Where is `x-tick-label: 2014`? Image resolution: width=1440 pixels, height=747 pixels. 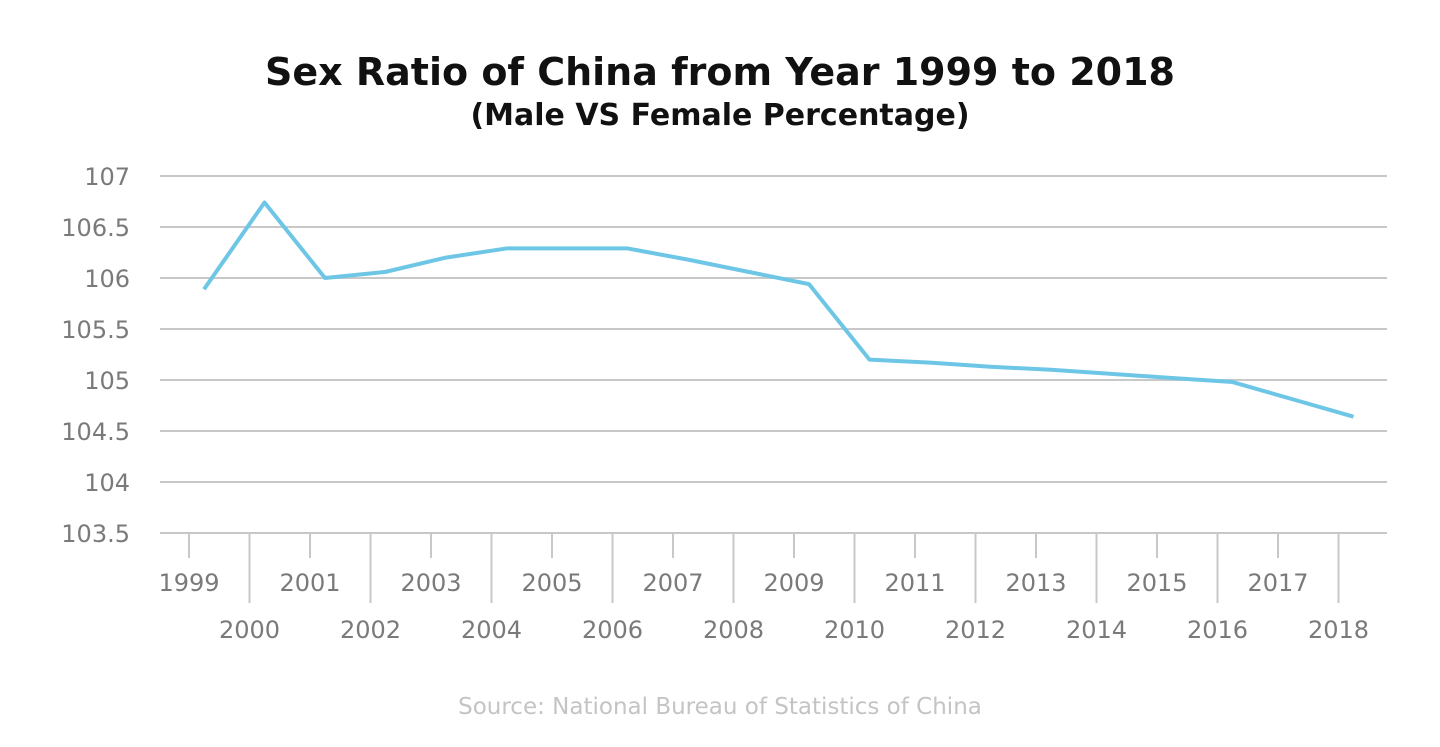
x-tick-label: 2014 is located at coordinates (1096, 630).